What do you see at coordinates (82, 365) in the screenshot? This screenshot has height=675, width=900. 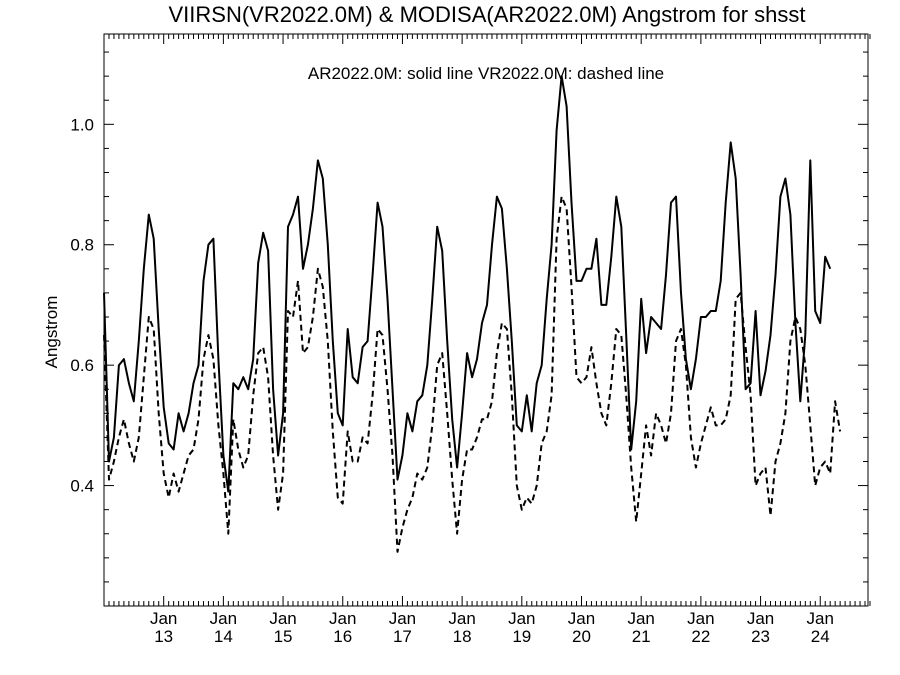 I see `y-tick-label: 0.6` at bounding box center [82, 365].